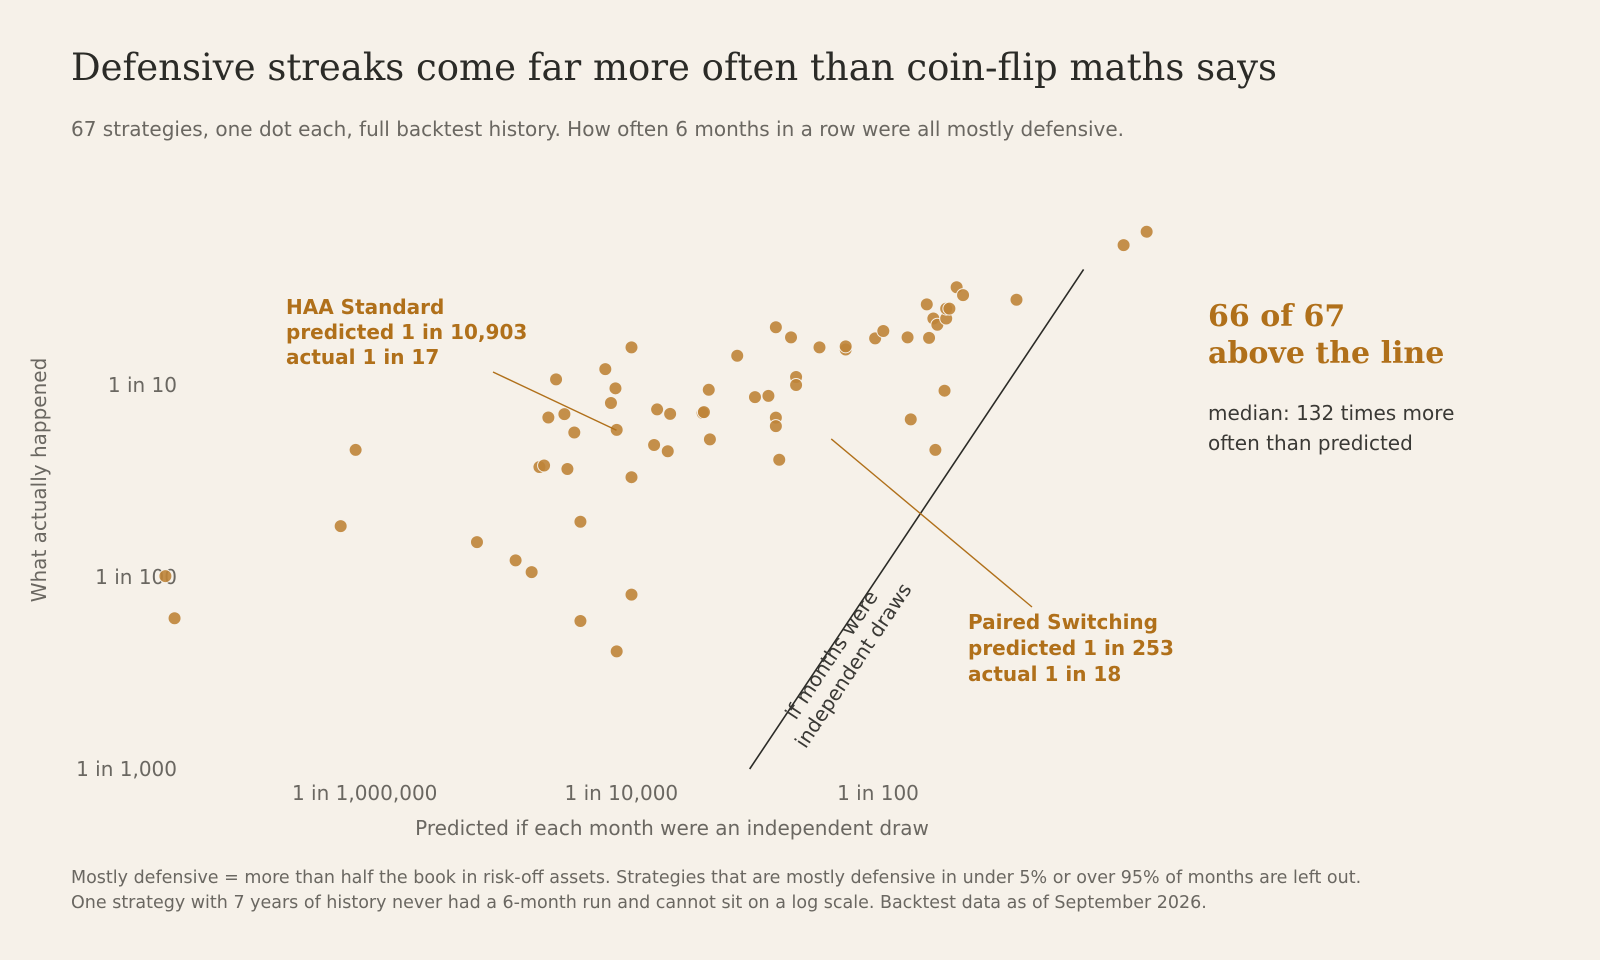 The height and width of the screenshot is (960, 1600). I want to click on x-tick-label: 1 in 10,000, so click(622, 793).